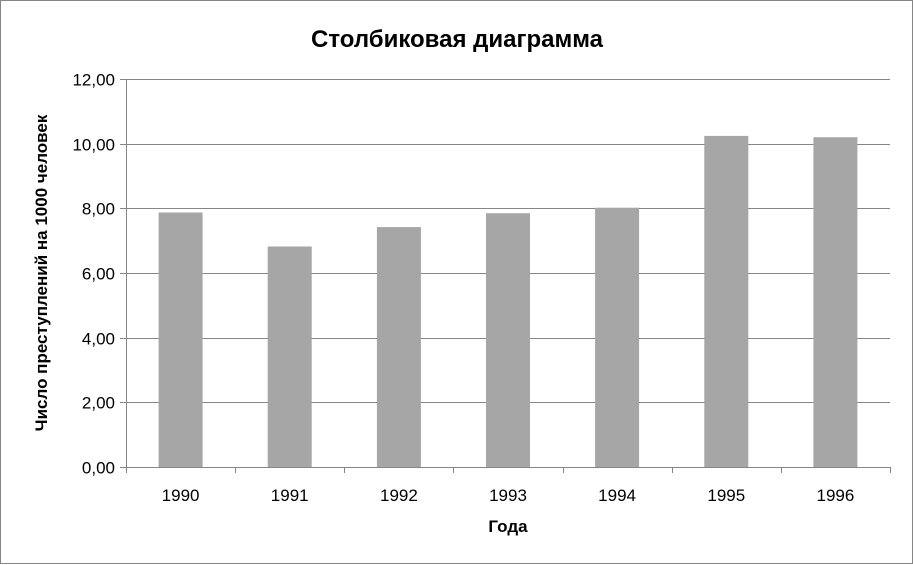 The height and width of the screenshot is (565, 913). I want to click on x-tick-label: 1996, so click(835, 495).